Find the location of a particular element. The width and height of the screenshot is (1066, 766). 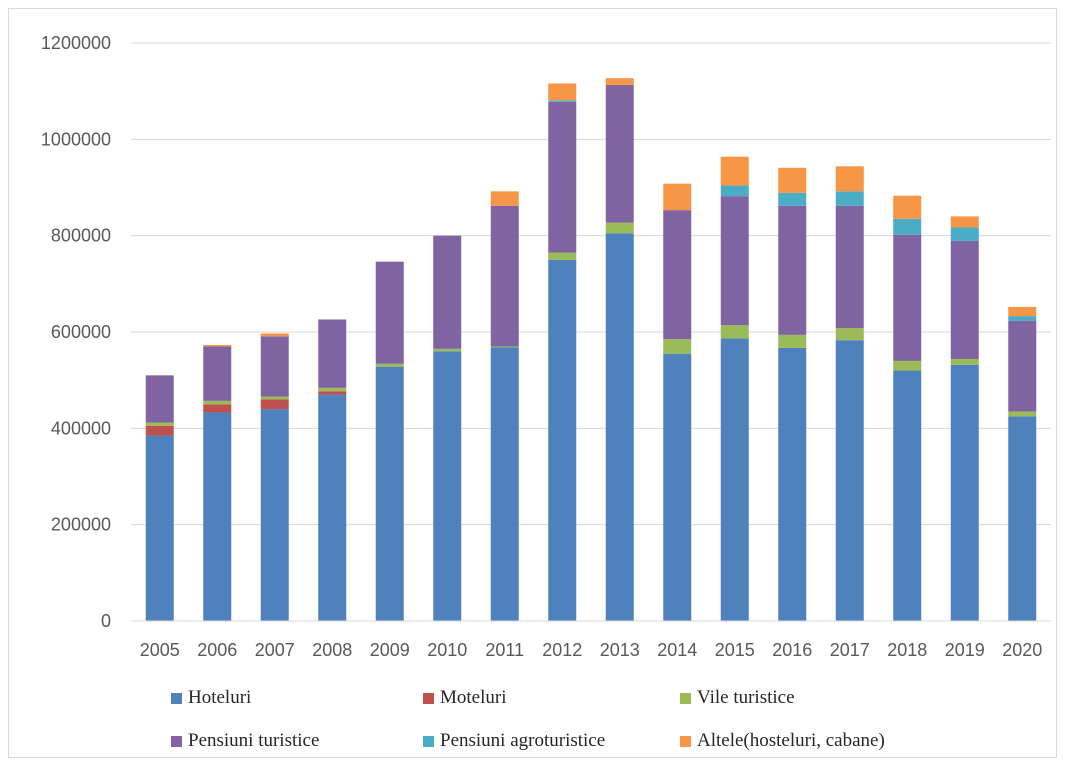

y-tick-label: 0 is located at coordinates (106, 621).